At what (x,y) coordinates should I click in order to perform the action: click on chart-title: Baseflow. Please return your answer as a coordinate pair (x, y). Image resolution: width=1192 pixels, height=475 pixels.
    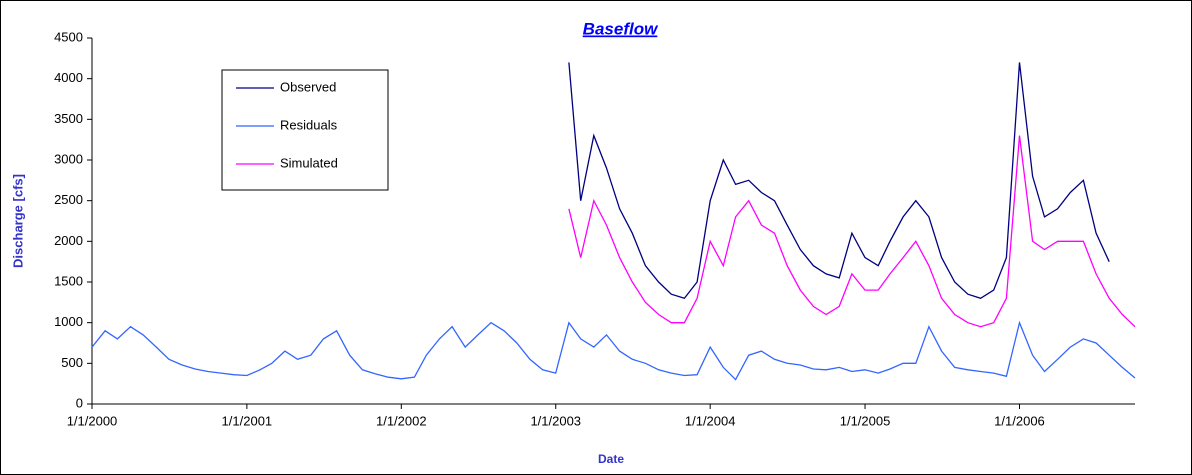
    Looking at the image, I should click on (621, 28).